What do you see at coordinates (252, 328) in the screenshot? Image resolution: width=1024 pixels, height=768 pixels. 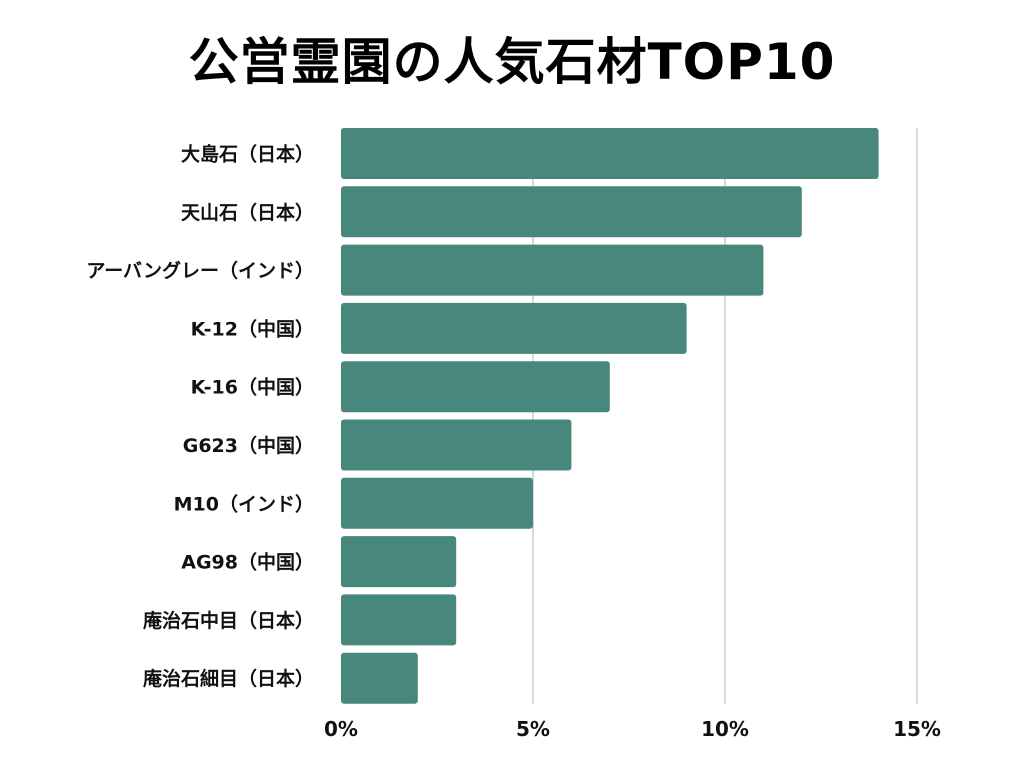 I see `category-label-3: K-12（中国）` at bounding box center [252, 328].